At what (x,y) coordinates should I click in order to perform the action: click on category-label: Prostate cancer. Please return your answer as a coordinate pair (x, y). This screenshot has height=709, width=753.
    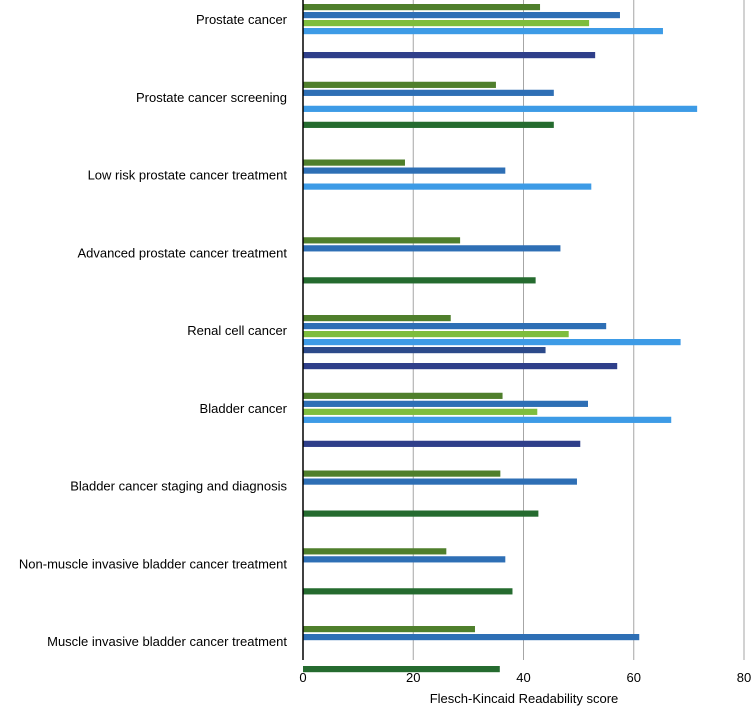
    Looking at the image, I should click on (242, 19).